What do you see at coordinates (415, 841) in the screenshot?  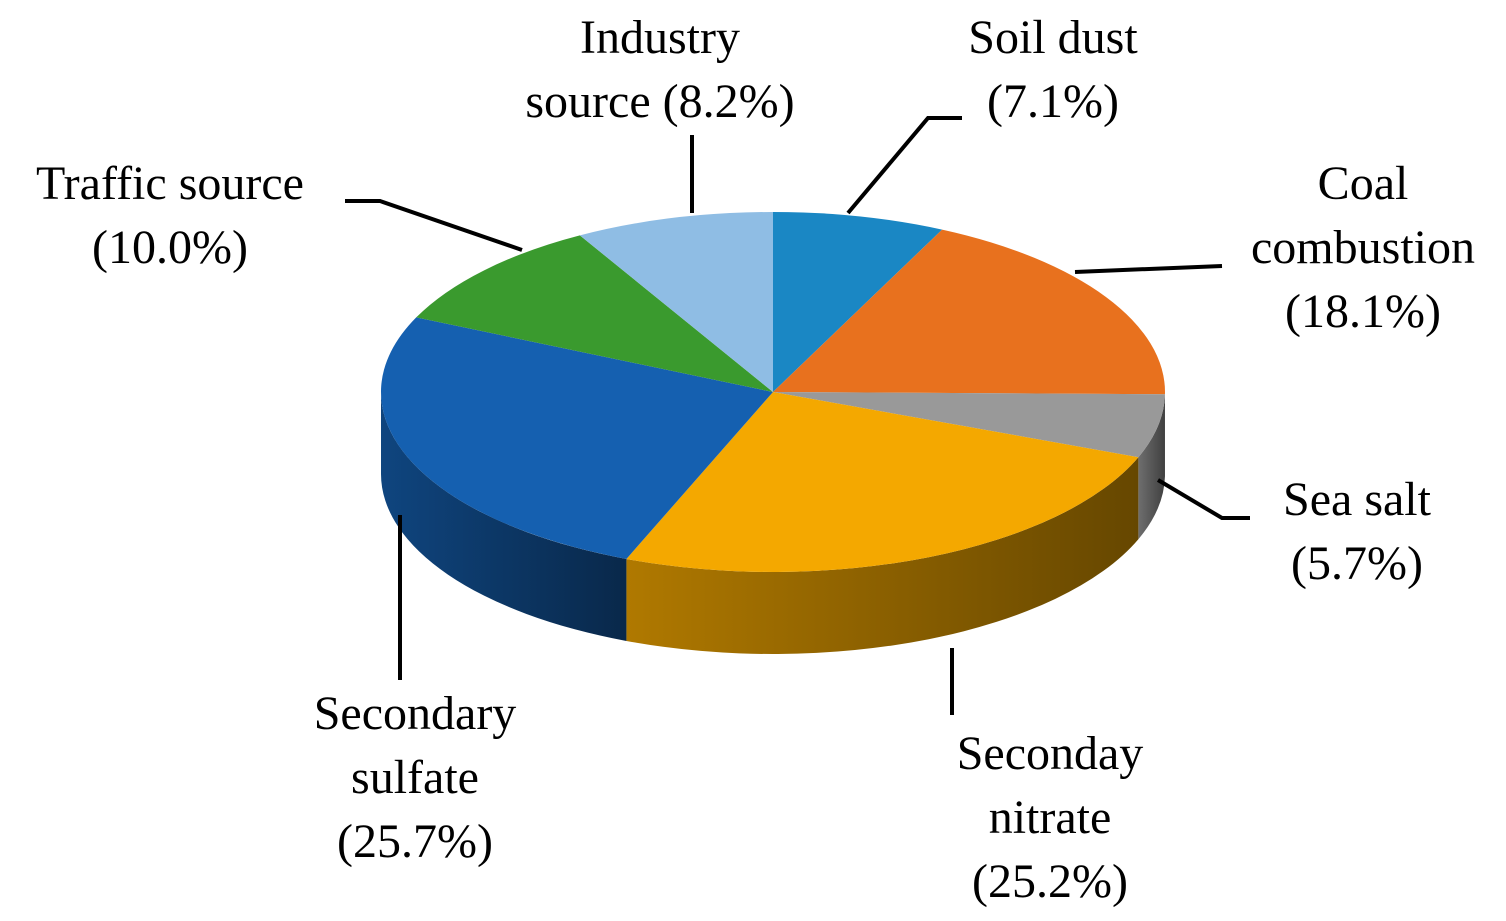 I see `value-label: (25.7%)` at bounding box center [415, 841].